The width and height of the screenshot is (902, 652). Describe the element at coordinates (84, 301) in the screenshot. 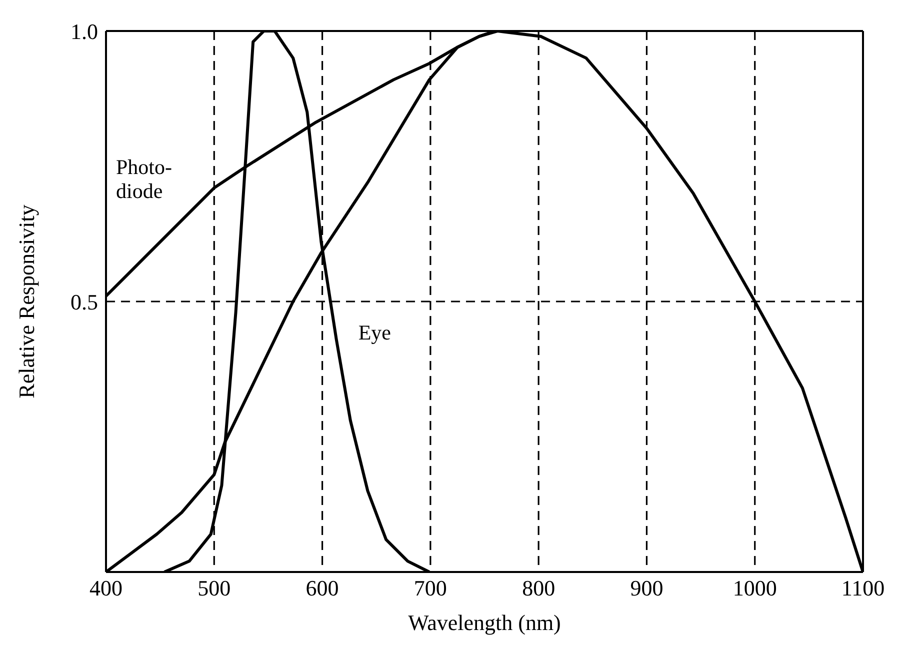

I see `y-tick-label: 0.5` at that location.